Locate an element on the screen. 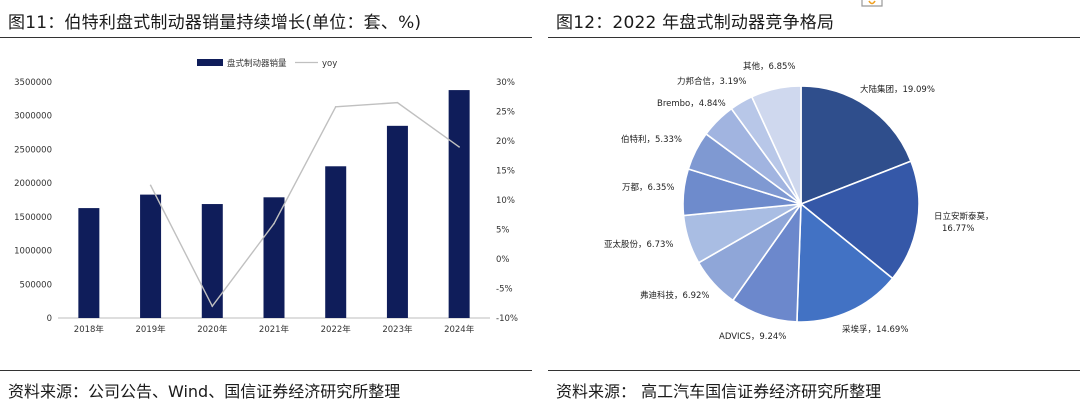 The height and width of the screenshot is (408, 1080). y2-tick-label: 30% is located at coordinates (505, 83).